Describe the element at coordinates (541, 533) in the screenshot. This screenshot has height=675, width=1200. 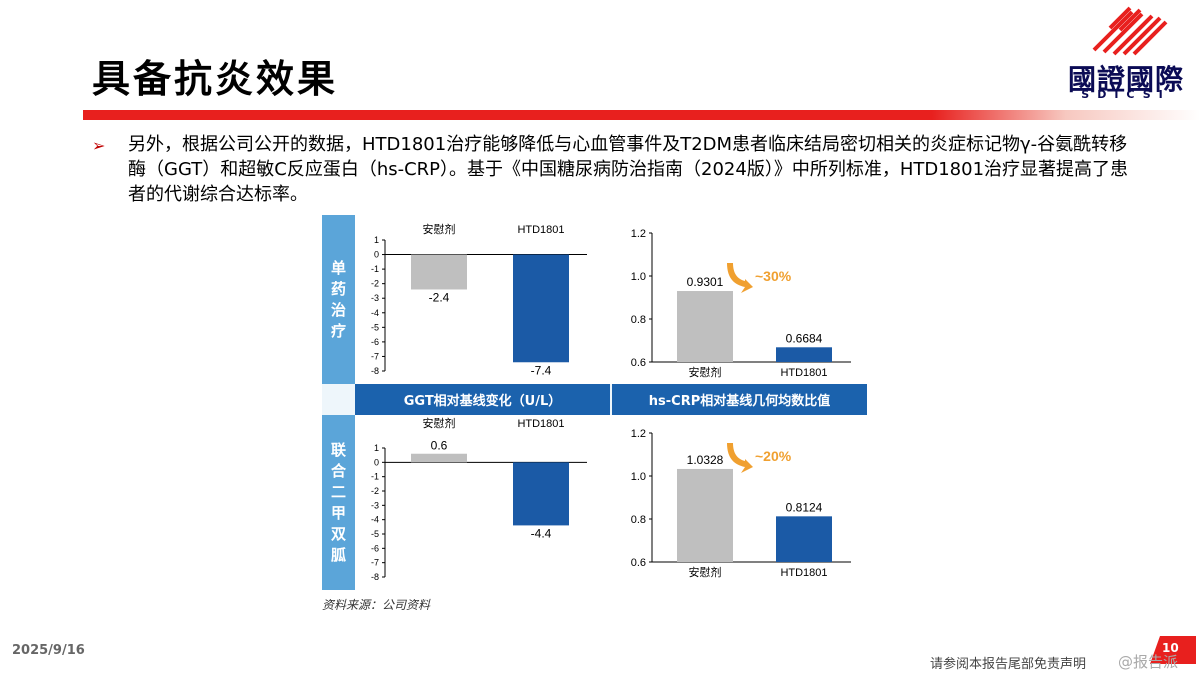
I see `data-label: -4.4` at that location.